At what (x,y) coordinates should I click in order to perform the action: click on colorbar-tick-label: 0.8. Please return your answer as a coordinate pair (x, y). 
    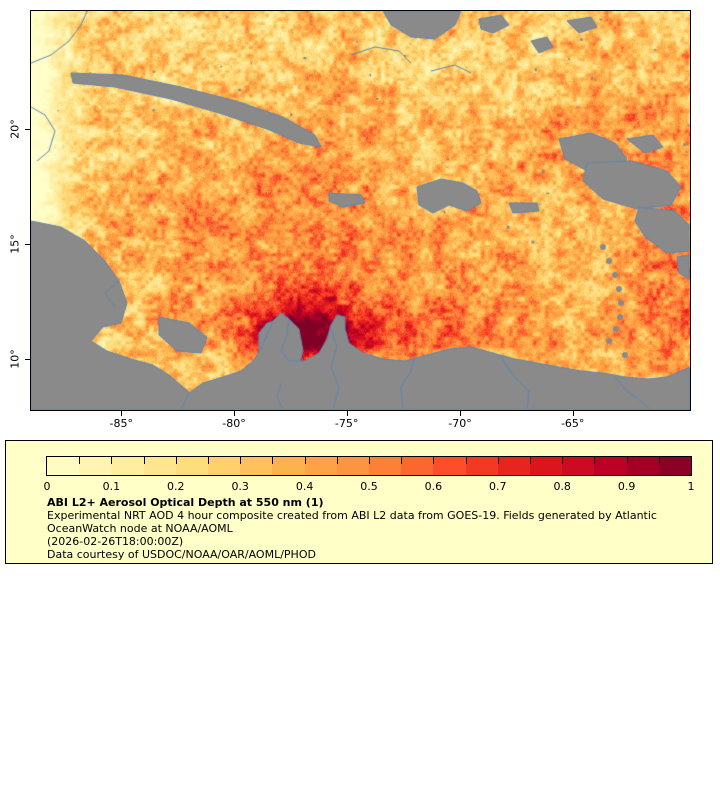
    Looking at the image, I should click on (562, 486).